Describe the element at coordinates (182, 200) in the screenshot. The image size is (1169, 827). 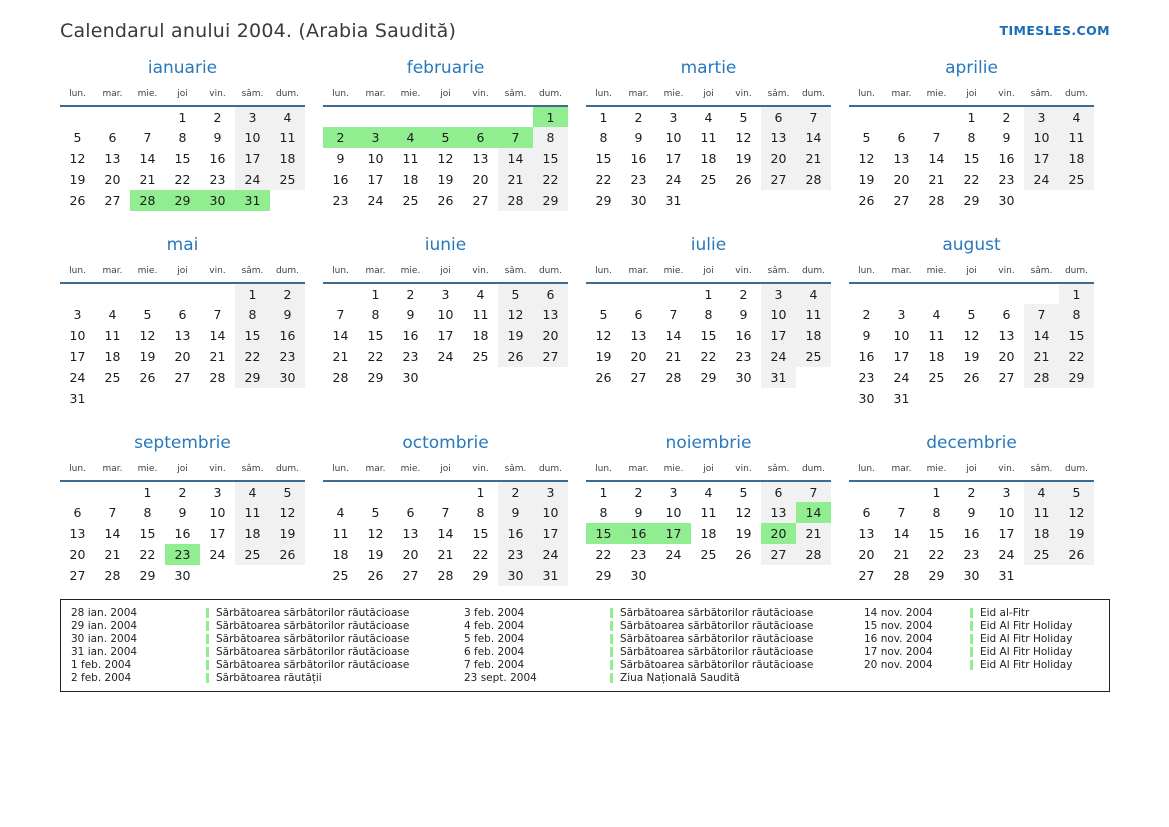
I see `day-cell: 29` at that location.